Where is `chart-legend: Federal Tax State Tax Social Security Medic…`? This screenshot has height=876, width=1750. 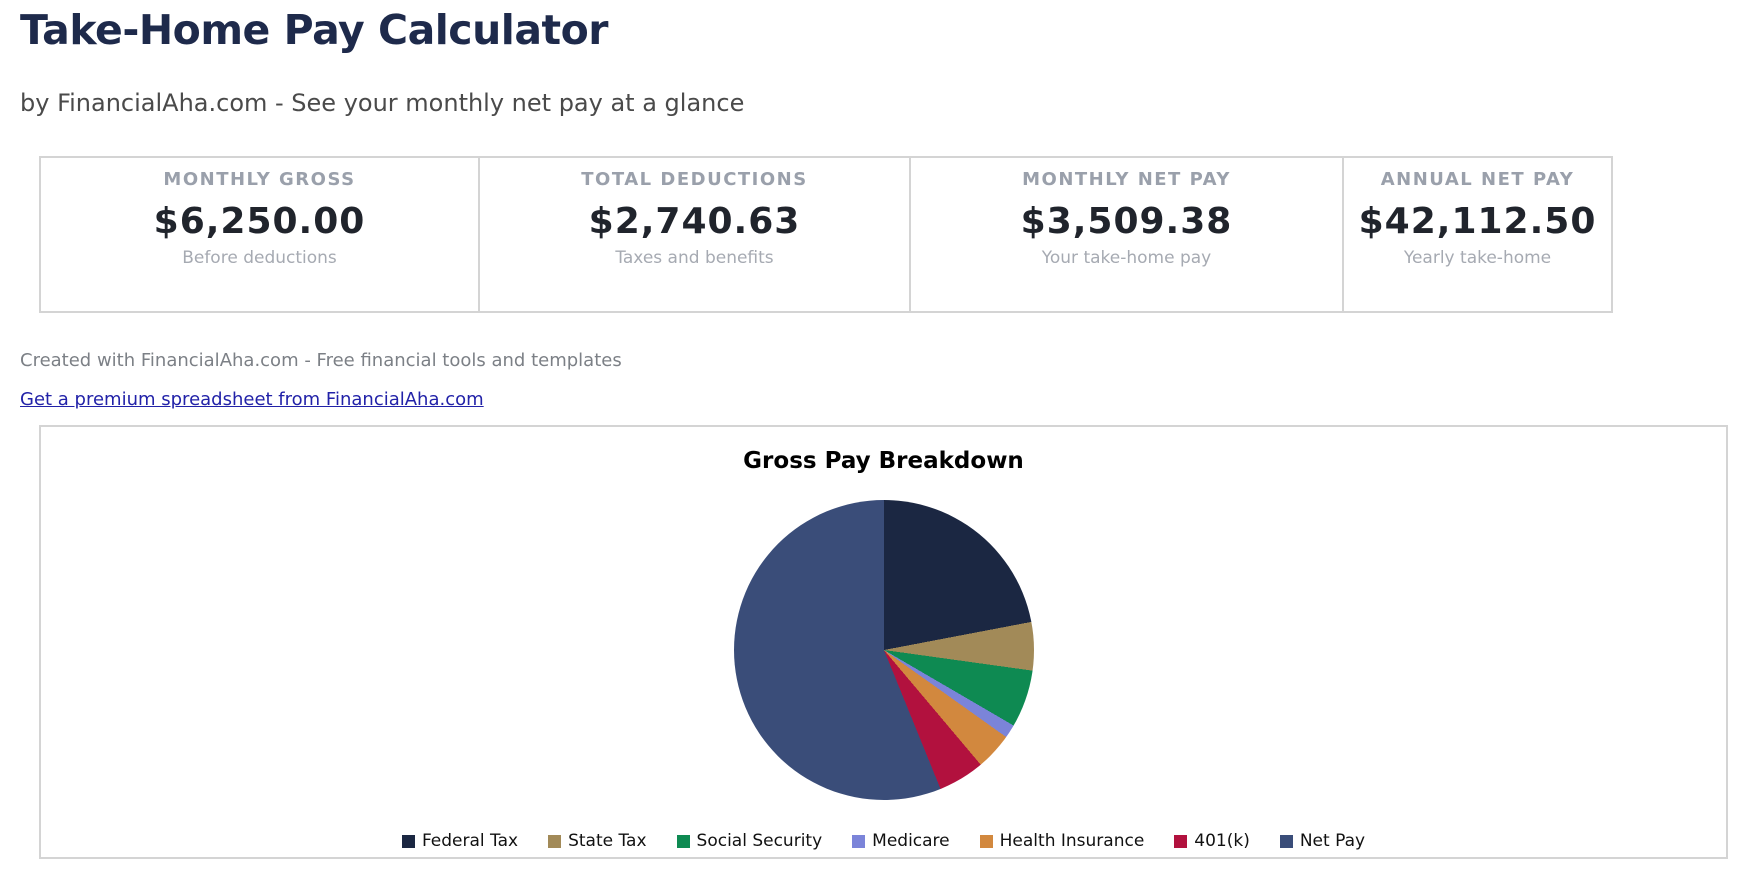 chart-legend: Federal Tax State Tax Social Security Medic… is located at coordinates (883, 841).